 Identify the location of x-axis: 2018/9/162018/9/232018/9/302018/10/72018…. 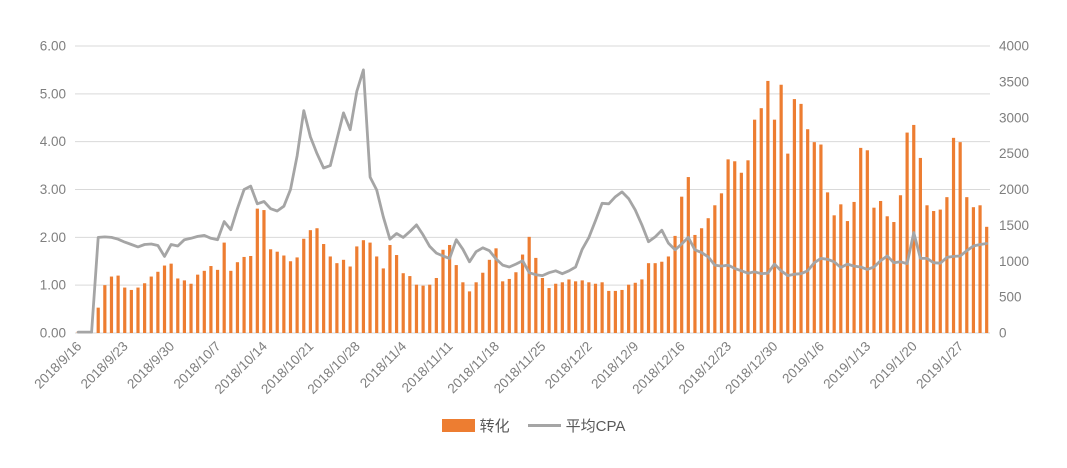
(498, 367).